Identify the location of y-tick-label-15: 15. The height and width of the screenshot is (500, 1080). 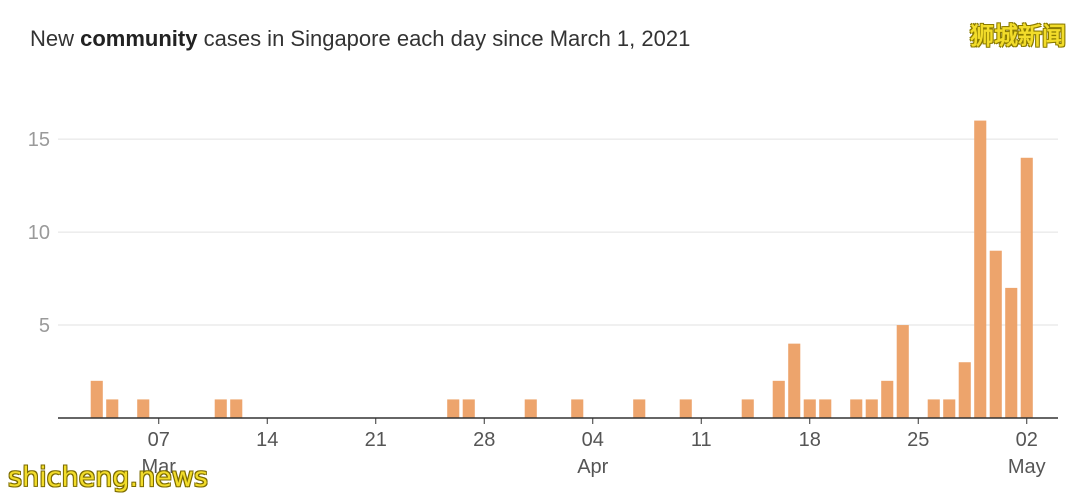
(39, 140).